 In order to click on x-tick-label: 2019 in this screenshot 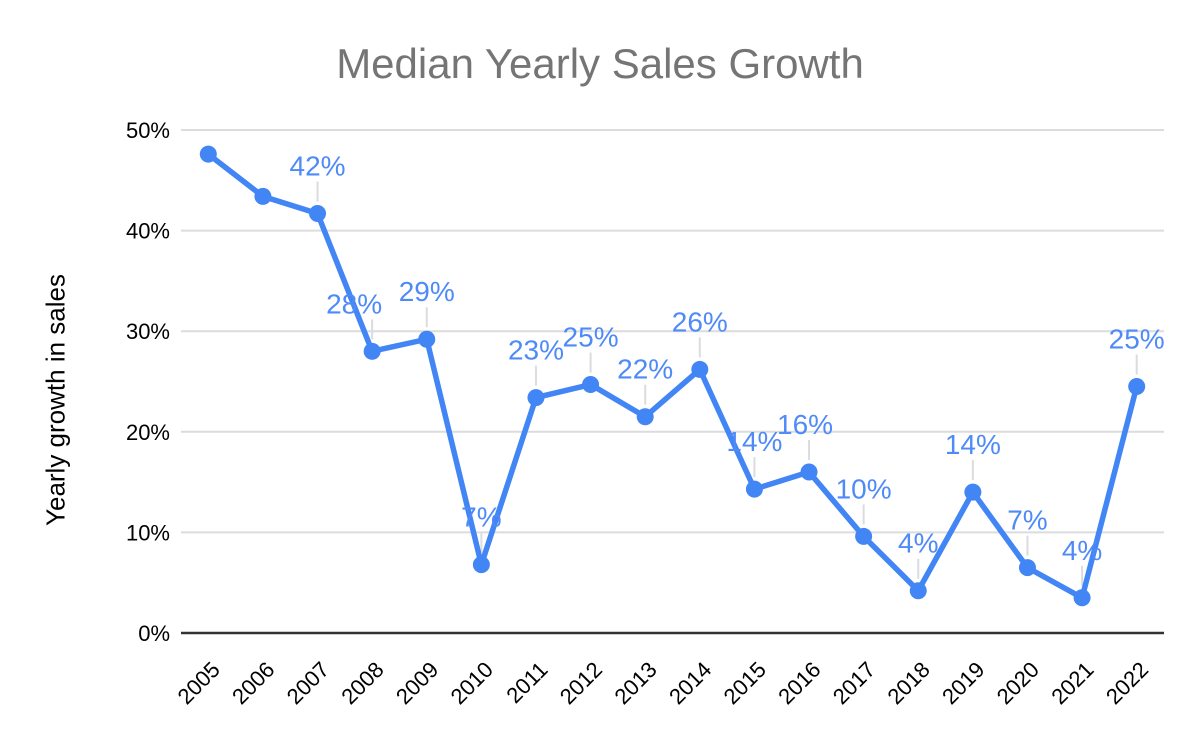, I will do `click(963, 683)`.